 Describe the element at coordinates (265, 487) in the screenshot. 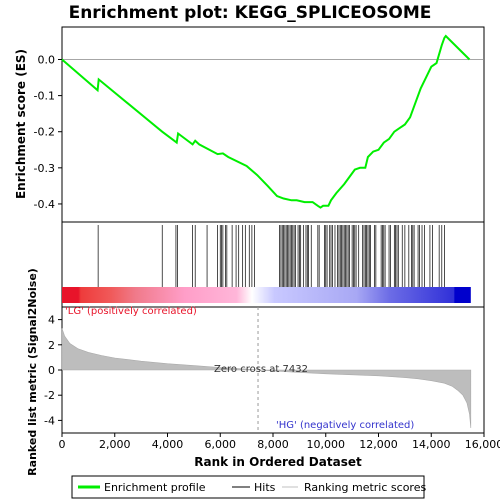

I see `legend-hits-label: Hits` at that location.